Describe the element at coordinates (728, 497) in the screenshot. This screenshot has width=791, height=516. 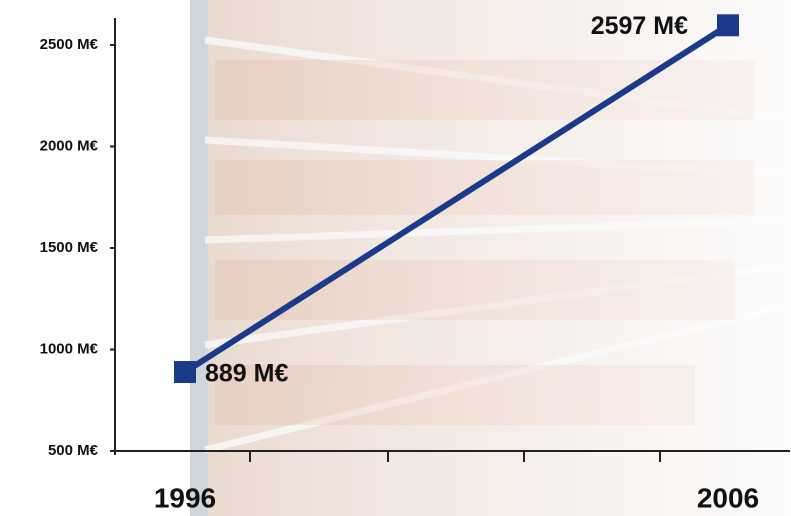
I see `x-tick-label: 2006` at that location.